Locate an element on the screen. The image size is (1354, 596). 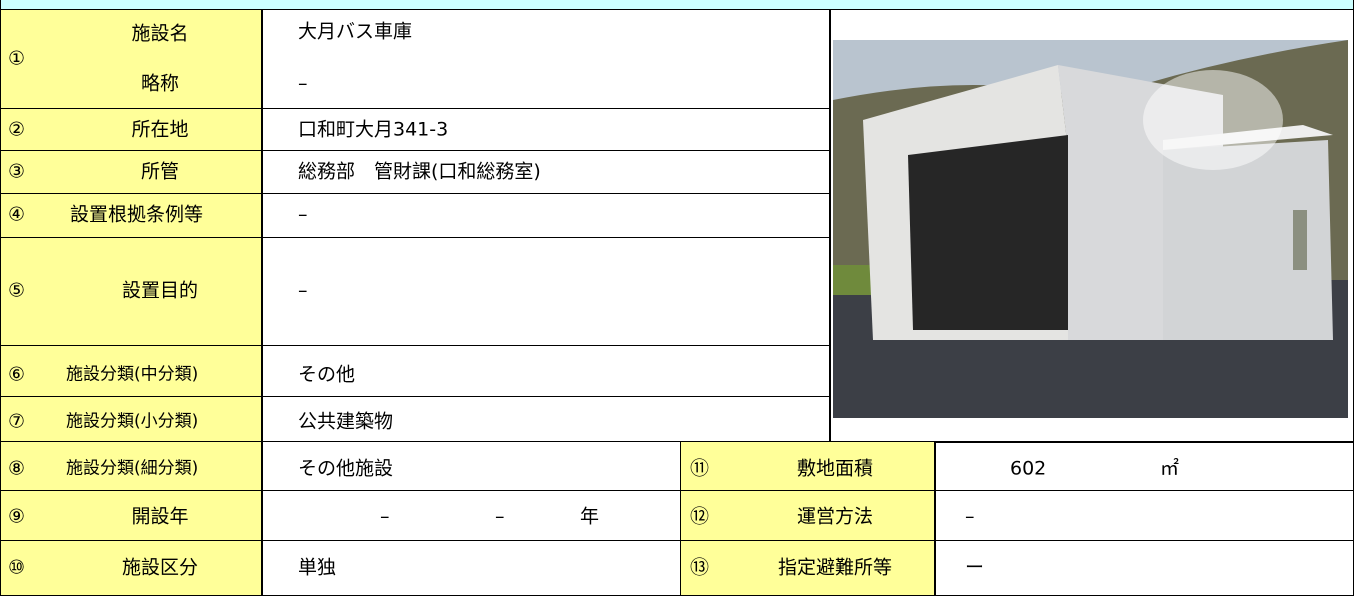
row-label: 設置根拠条例等 is located at coordinates (137, 214).